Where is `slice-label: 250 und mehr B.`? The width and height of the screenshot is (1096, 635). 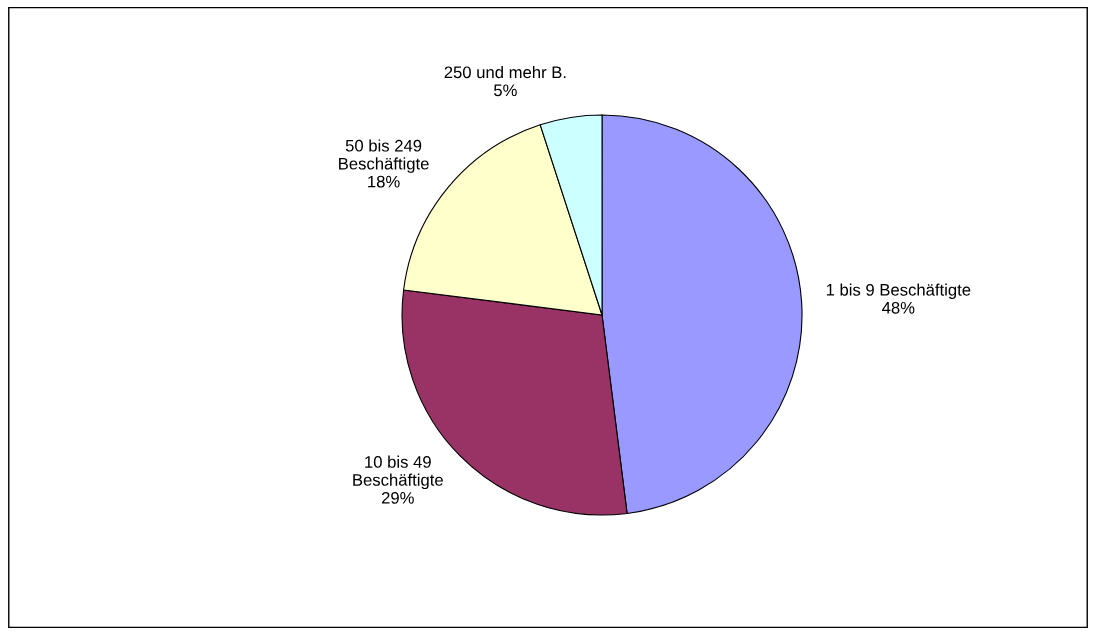 slice-label: 250 und mehr B. is located at coordinates (505, 72).